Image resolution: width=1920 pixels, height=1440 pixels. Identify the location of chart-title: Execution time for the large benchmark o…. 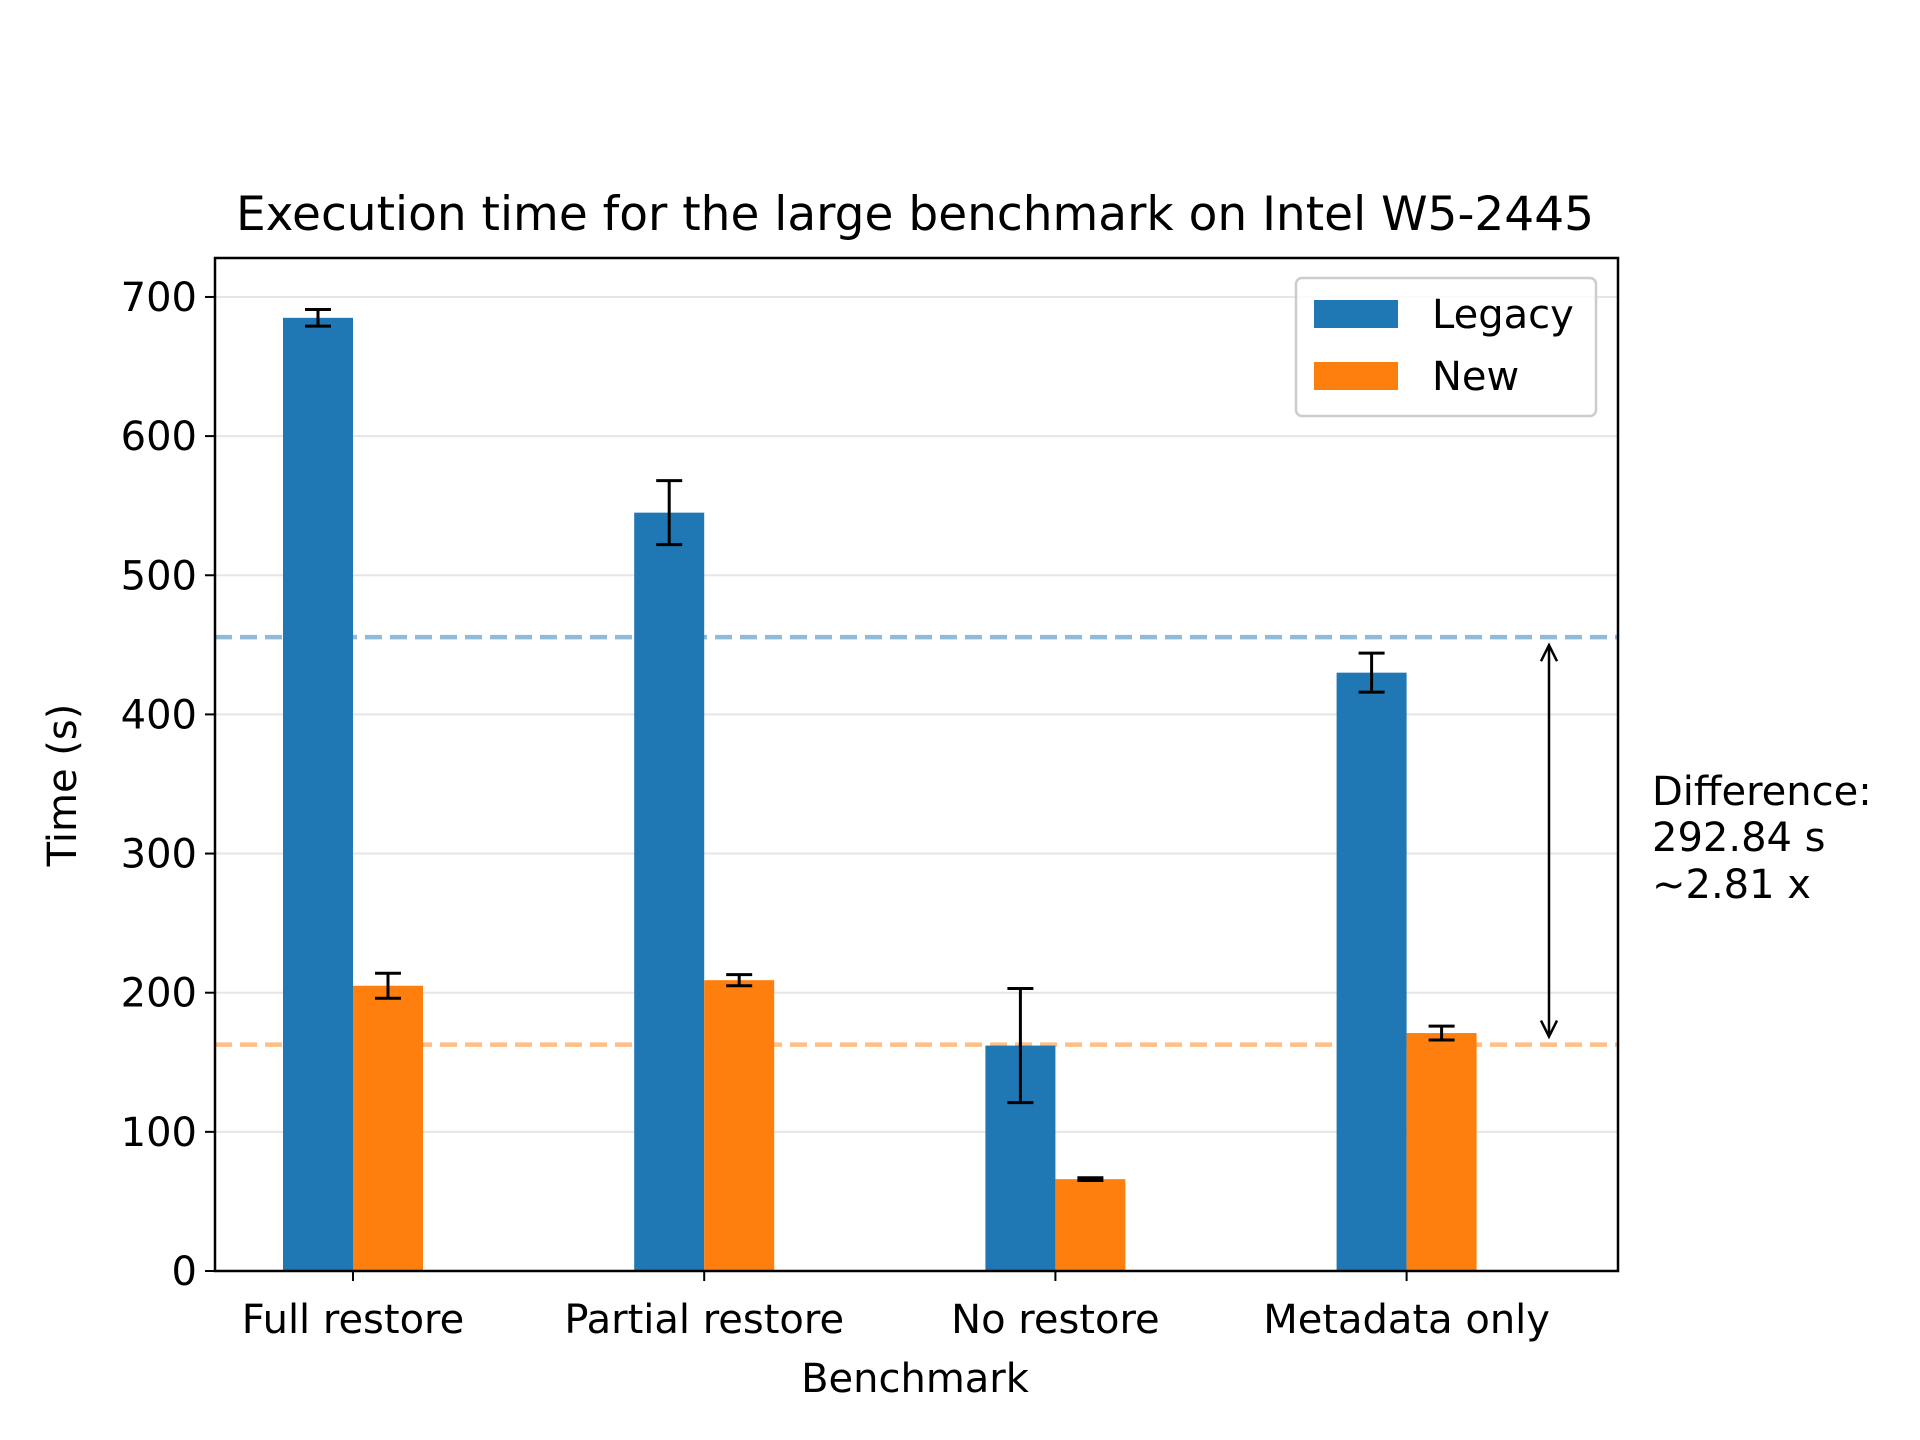
(915, 214).